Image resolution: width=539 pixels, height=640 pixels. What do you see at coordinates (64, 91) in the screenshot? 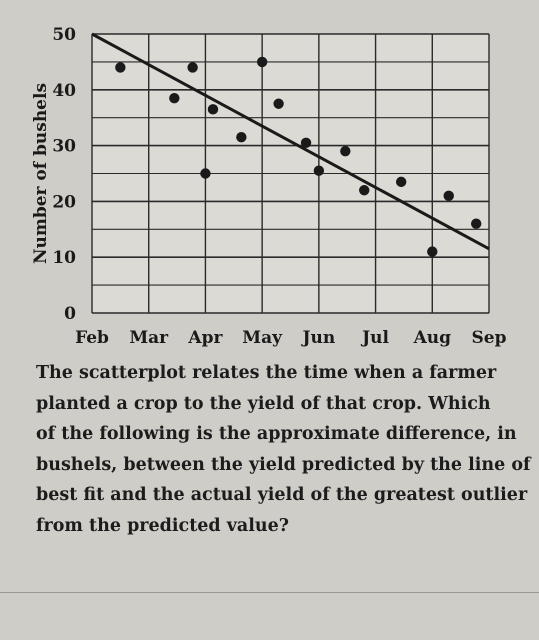
I see `y-tick-label: 40` at bounding box center [64, 91].